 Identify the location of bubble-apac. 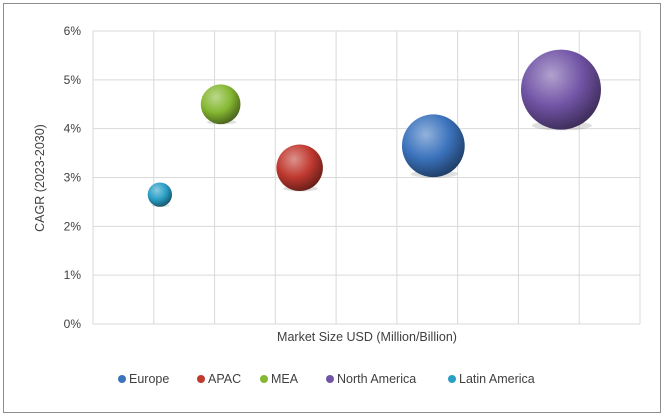
(299, 168).